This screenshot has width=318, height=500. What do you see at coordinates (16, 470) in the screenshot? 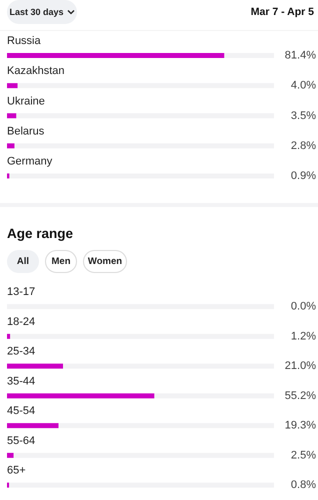
I see `y-tick-label: 65+` at bounding box center [16, 470].